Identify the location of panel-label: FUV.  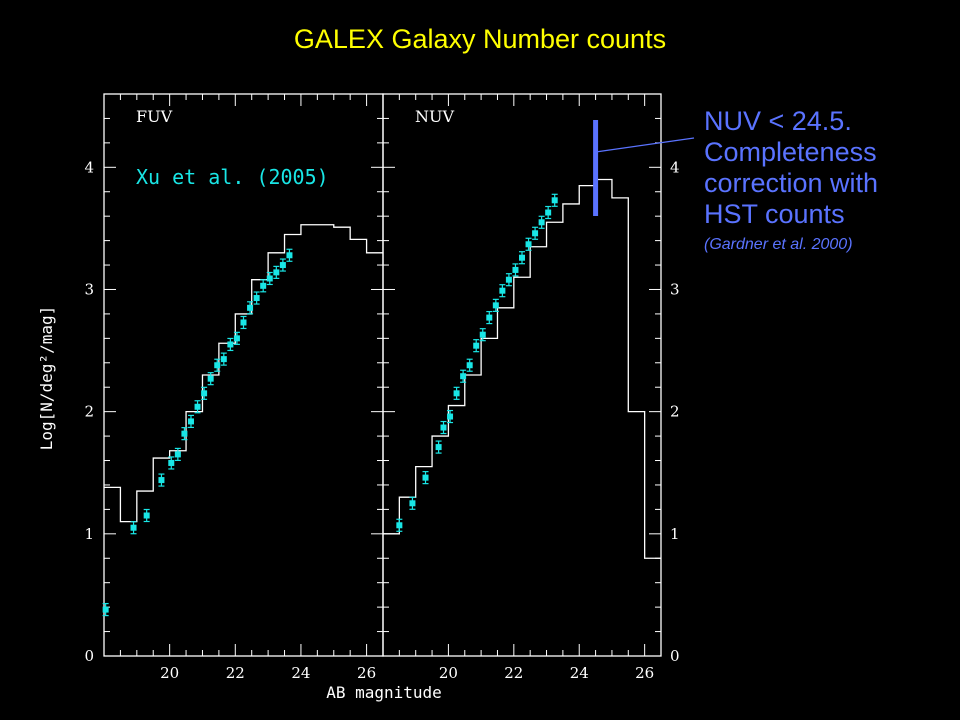
(154, 116).